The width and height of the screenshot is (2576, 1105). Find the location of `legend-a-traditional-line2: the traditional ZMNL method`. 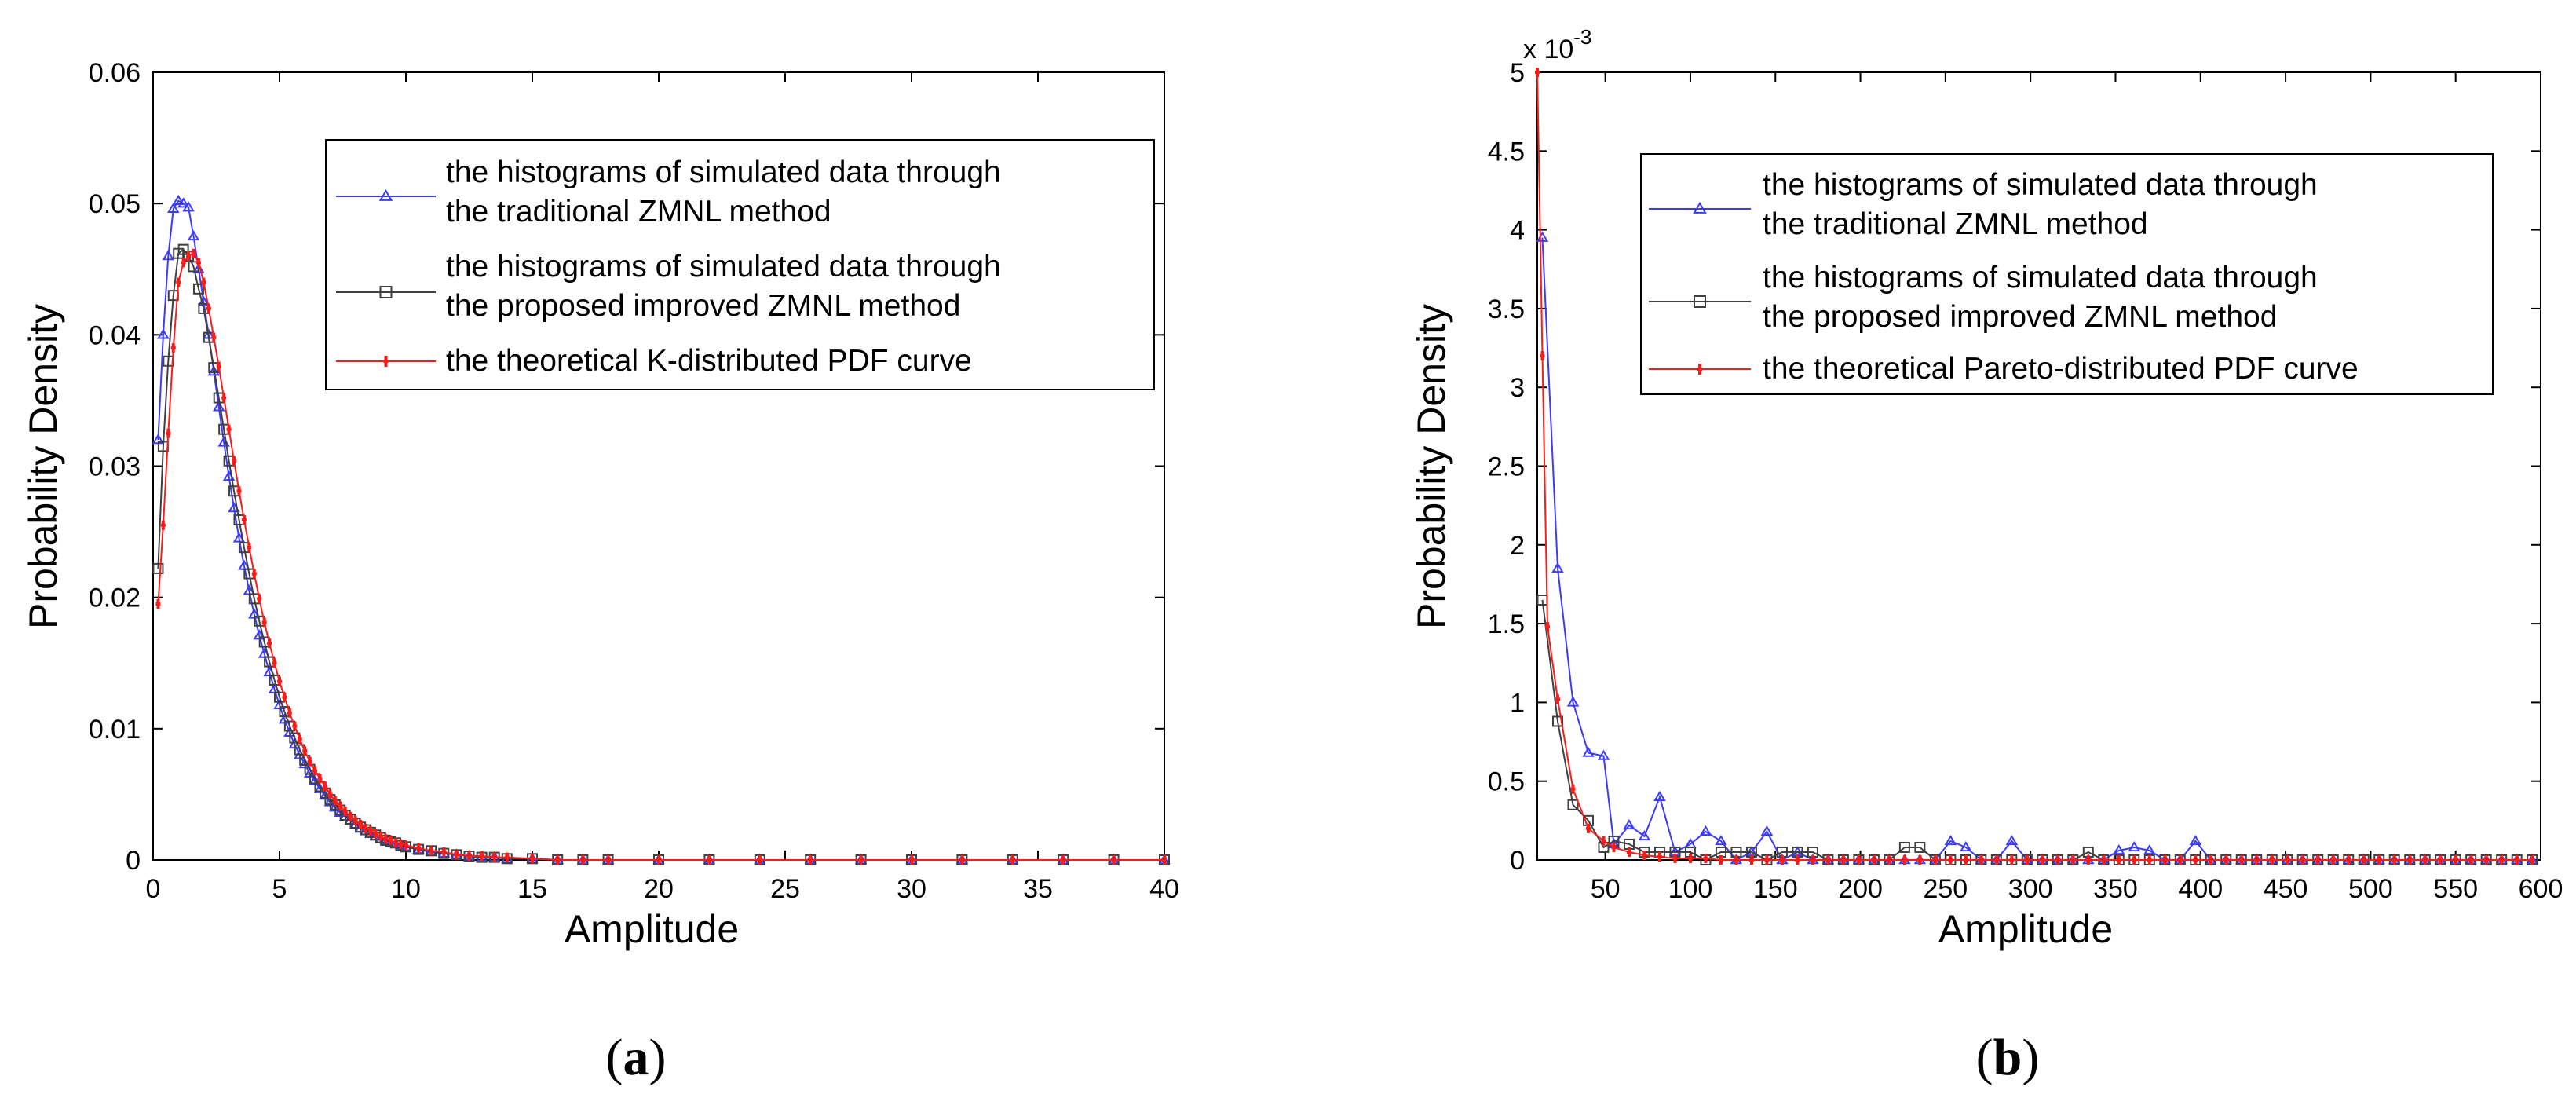

legend-a-traditional-line2: the traditional ZMNL method is located at coordinates (638, 212).